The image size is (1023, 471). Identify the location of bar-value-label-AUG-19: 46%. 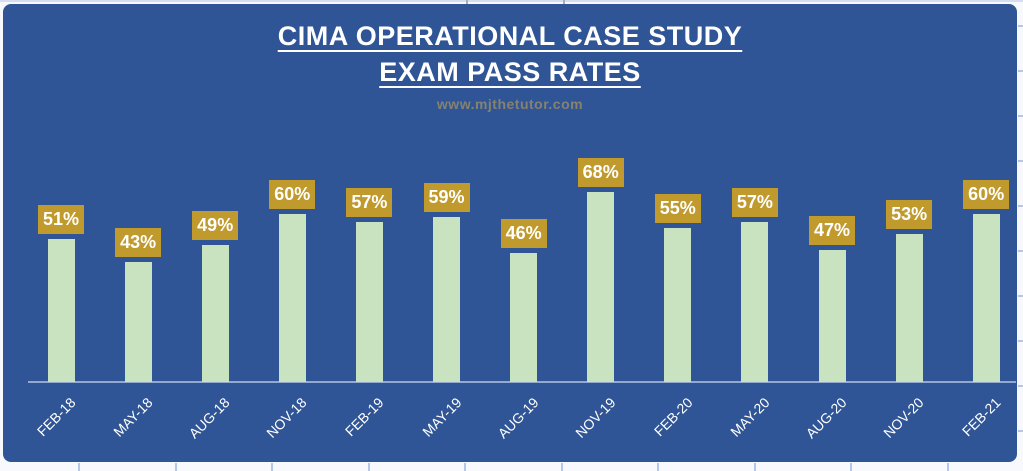
(523, 234).